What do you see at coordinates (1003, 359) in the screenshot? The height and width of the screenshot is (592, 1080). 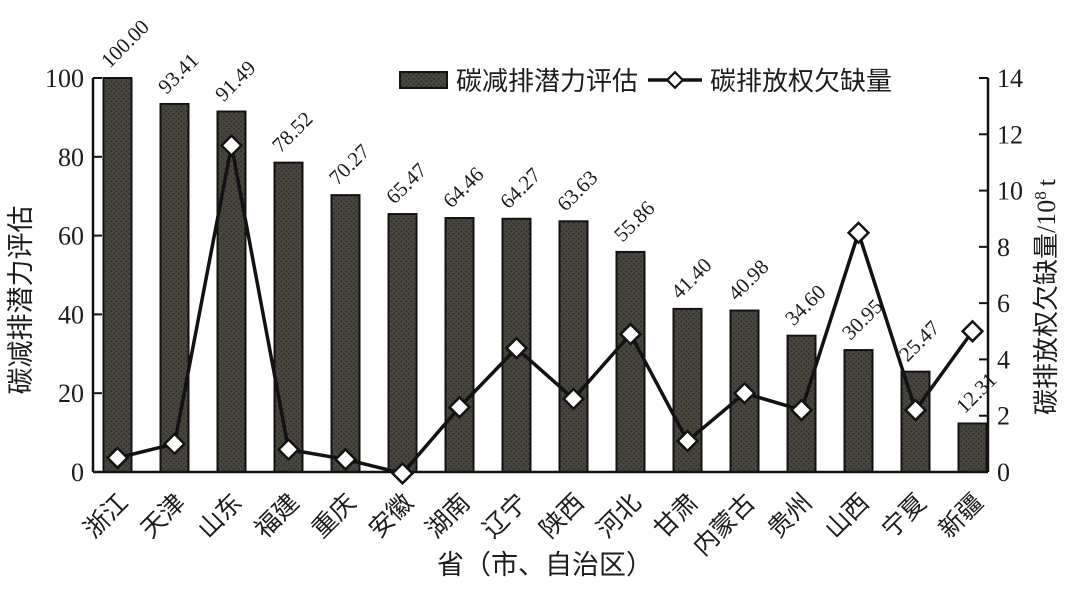 I see `right-axis-tick-label: 4` at bounding box center [1003, 359].